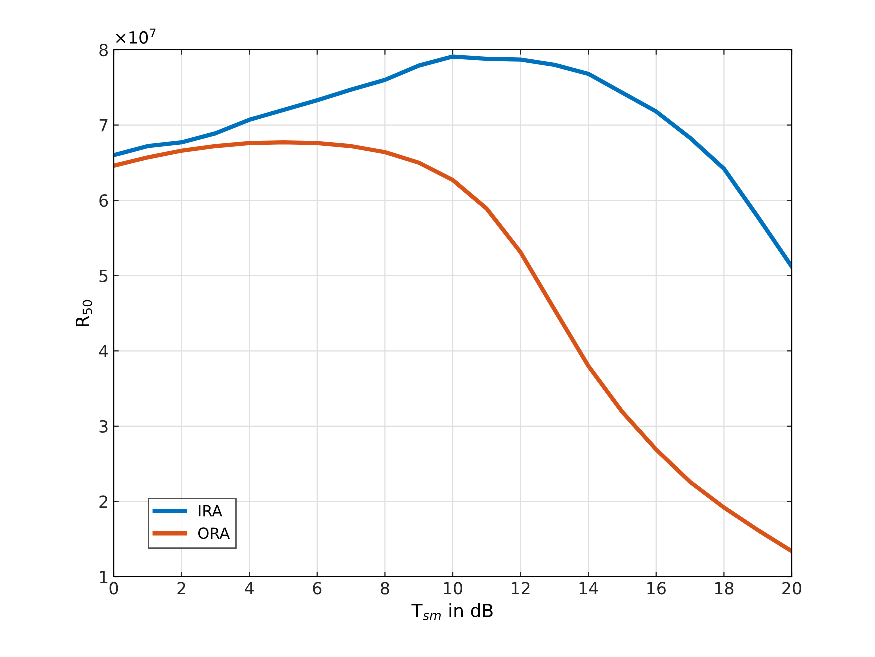  Describe the element at coordinates (84, 313) in the screenshot. I see `y-axis-title: R$_{50}$` at that location.